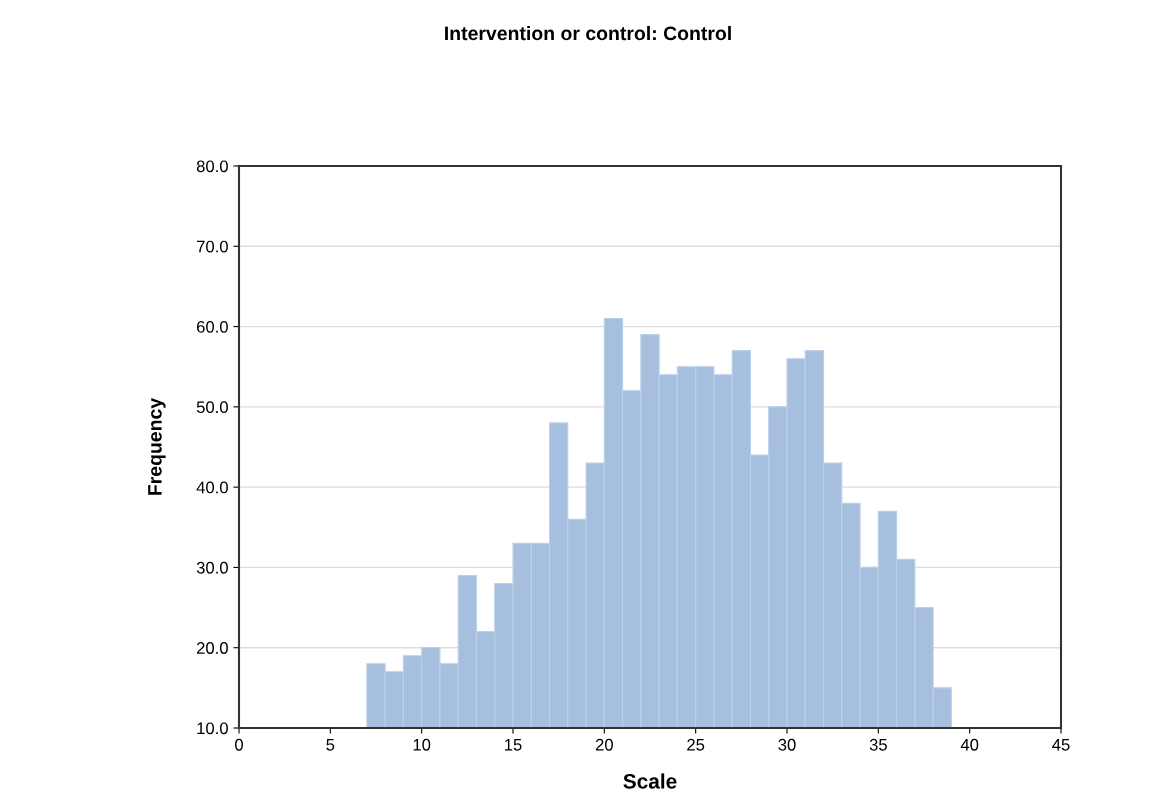  I want to click on chart-title: Intervention or control: Control, so click(588, 33).